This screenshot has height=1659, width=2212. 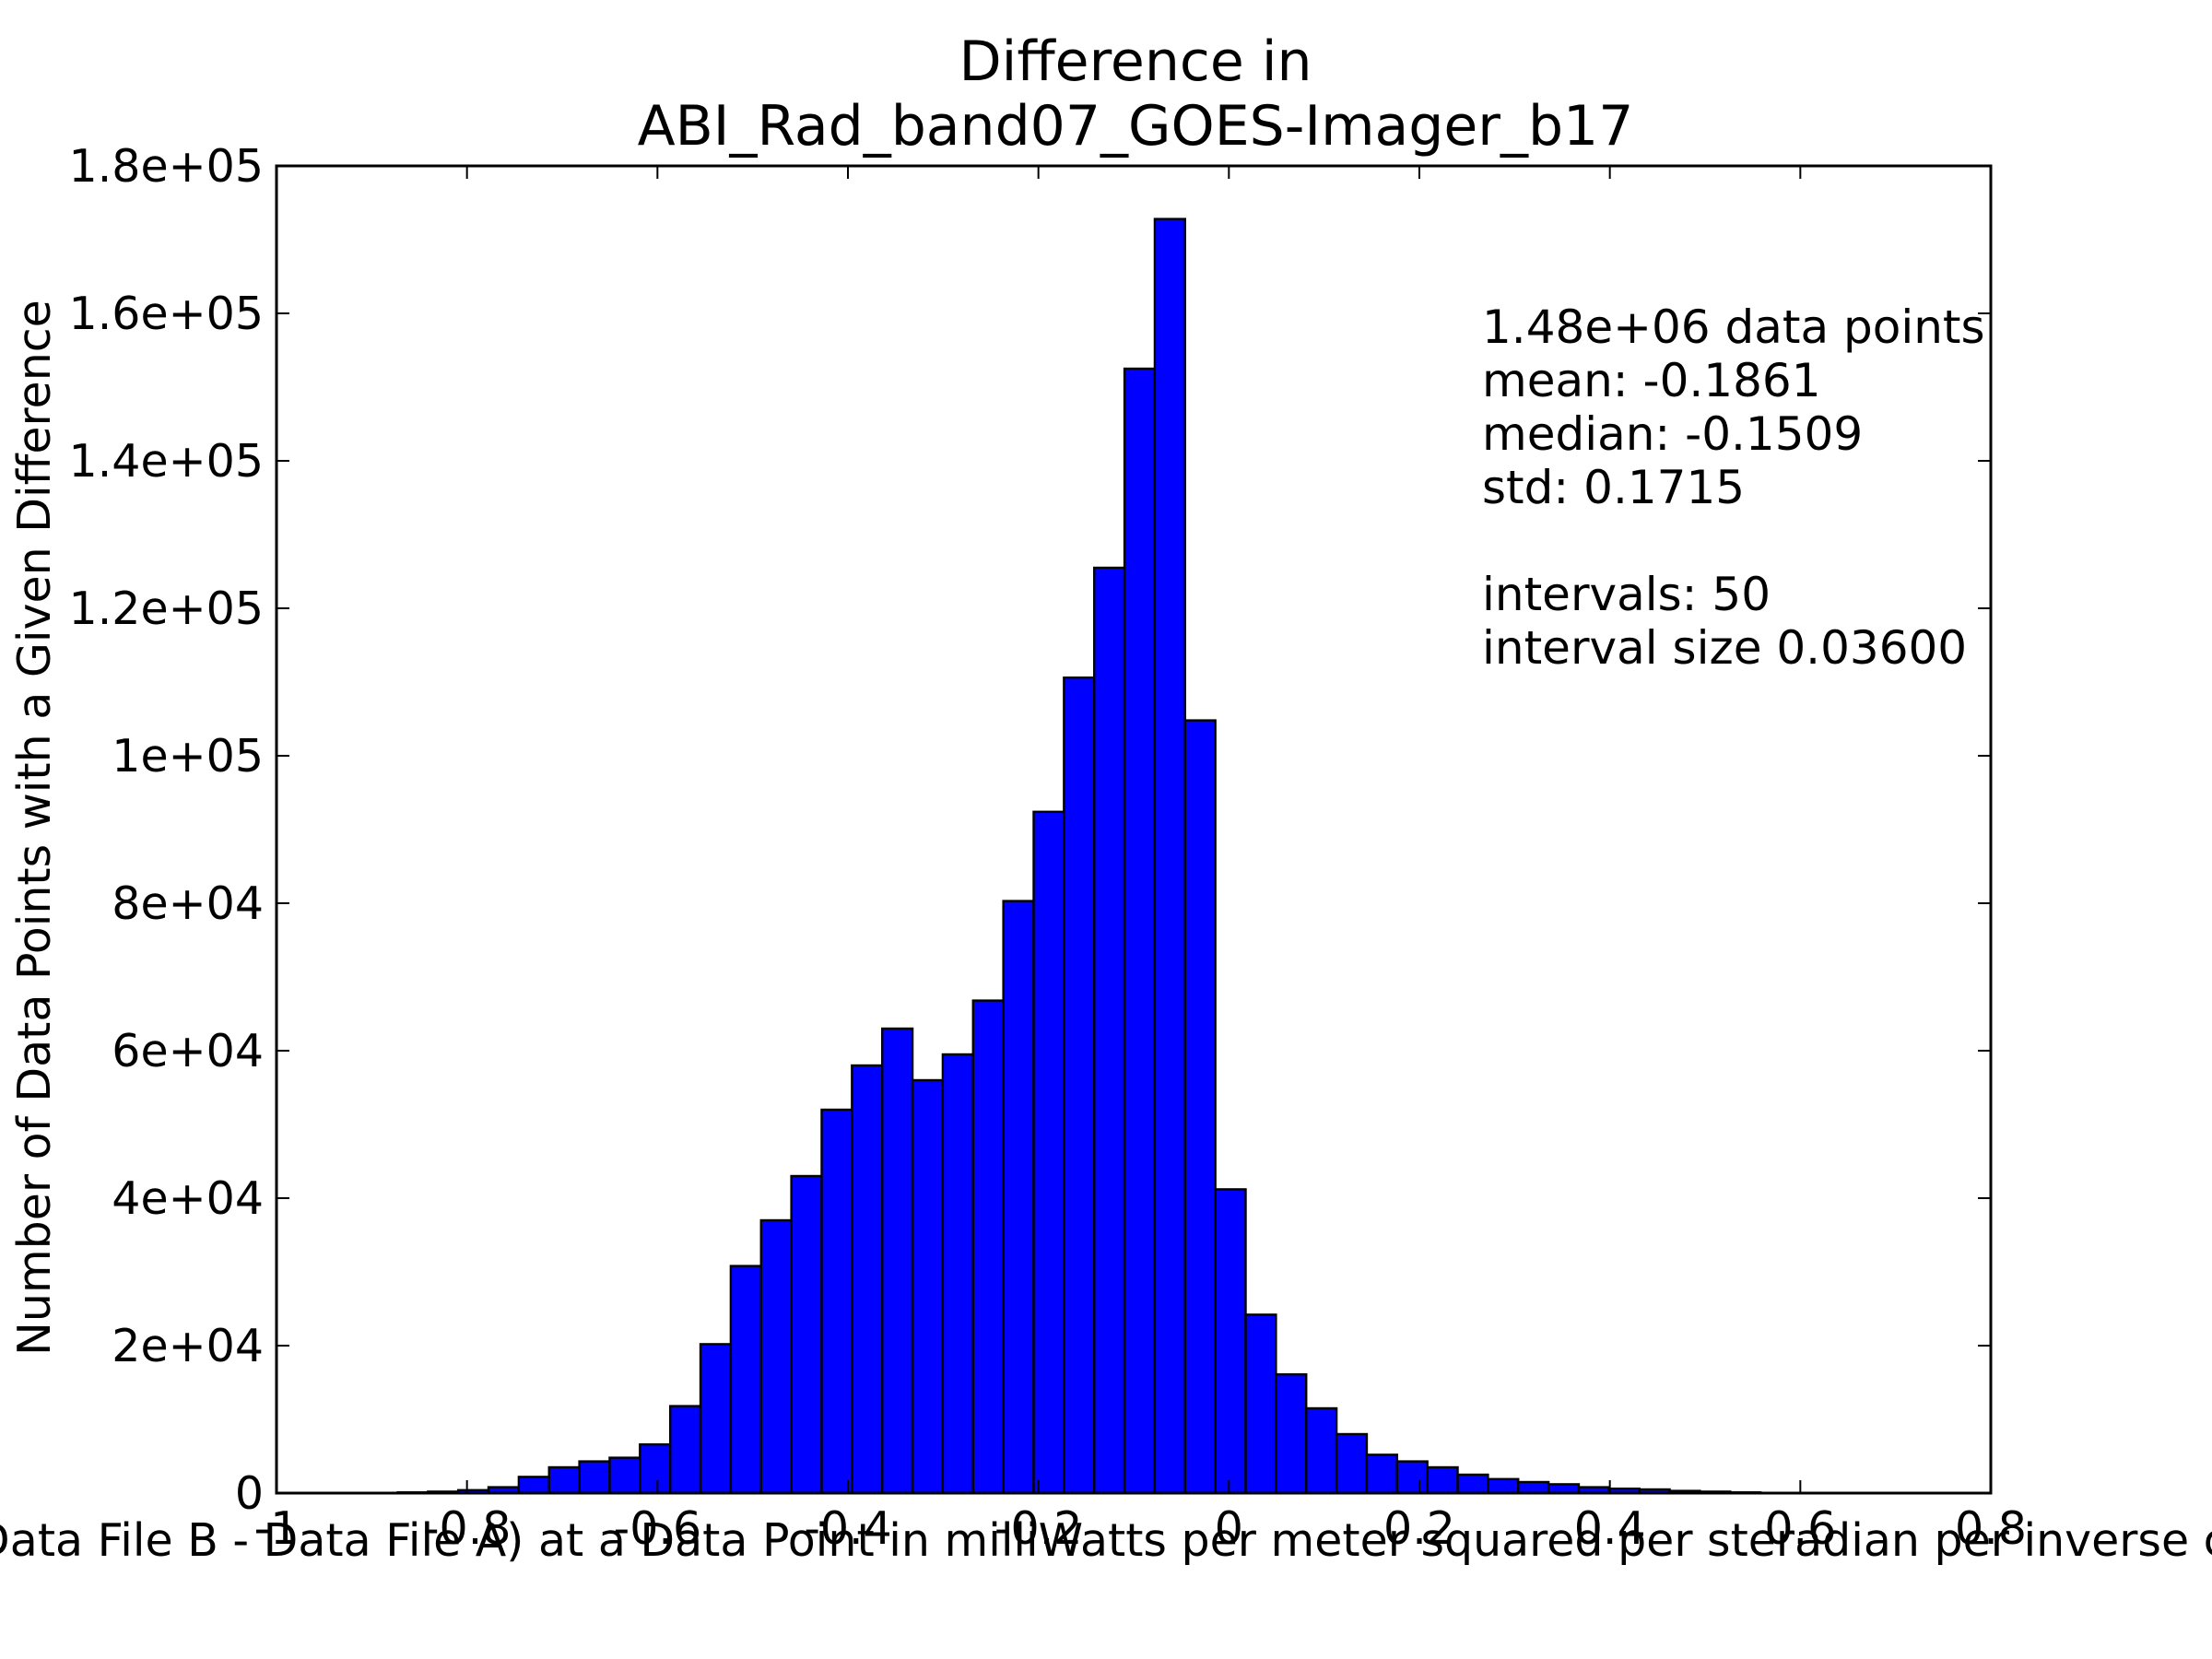 I want to click on y-tick-label: 1.4e+05, so click(x=166, y=461).